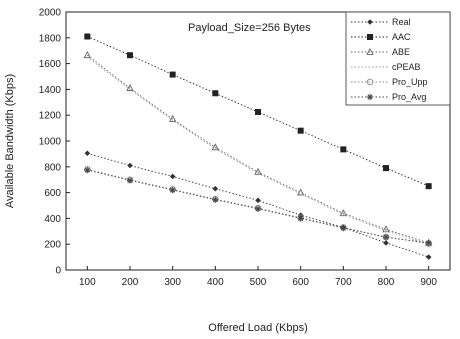  What do you see at coordinates (388, 97) in the screenshot?
I see `legend-item-pro-avg: Pro_Avg` at bounding box center [388, 97].